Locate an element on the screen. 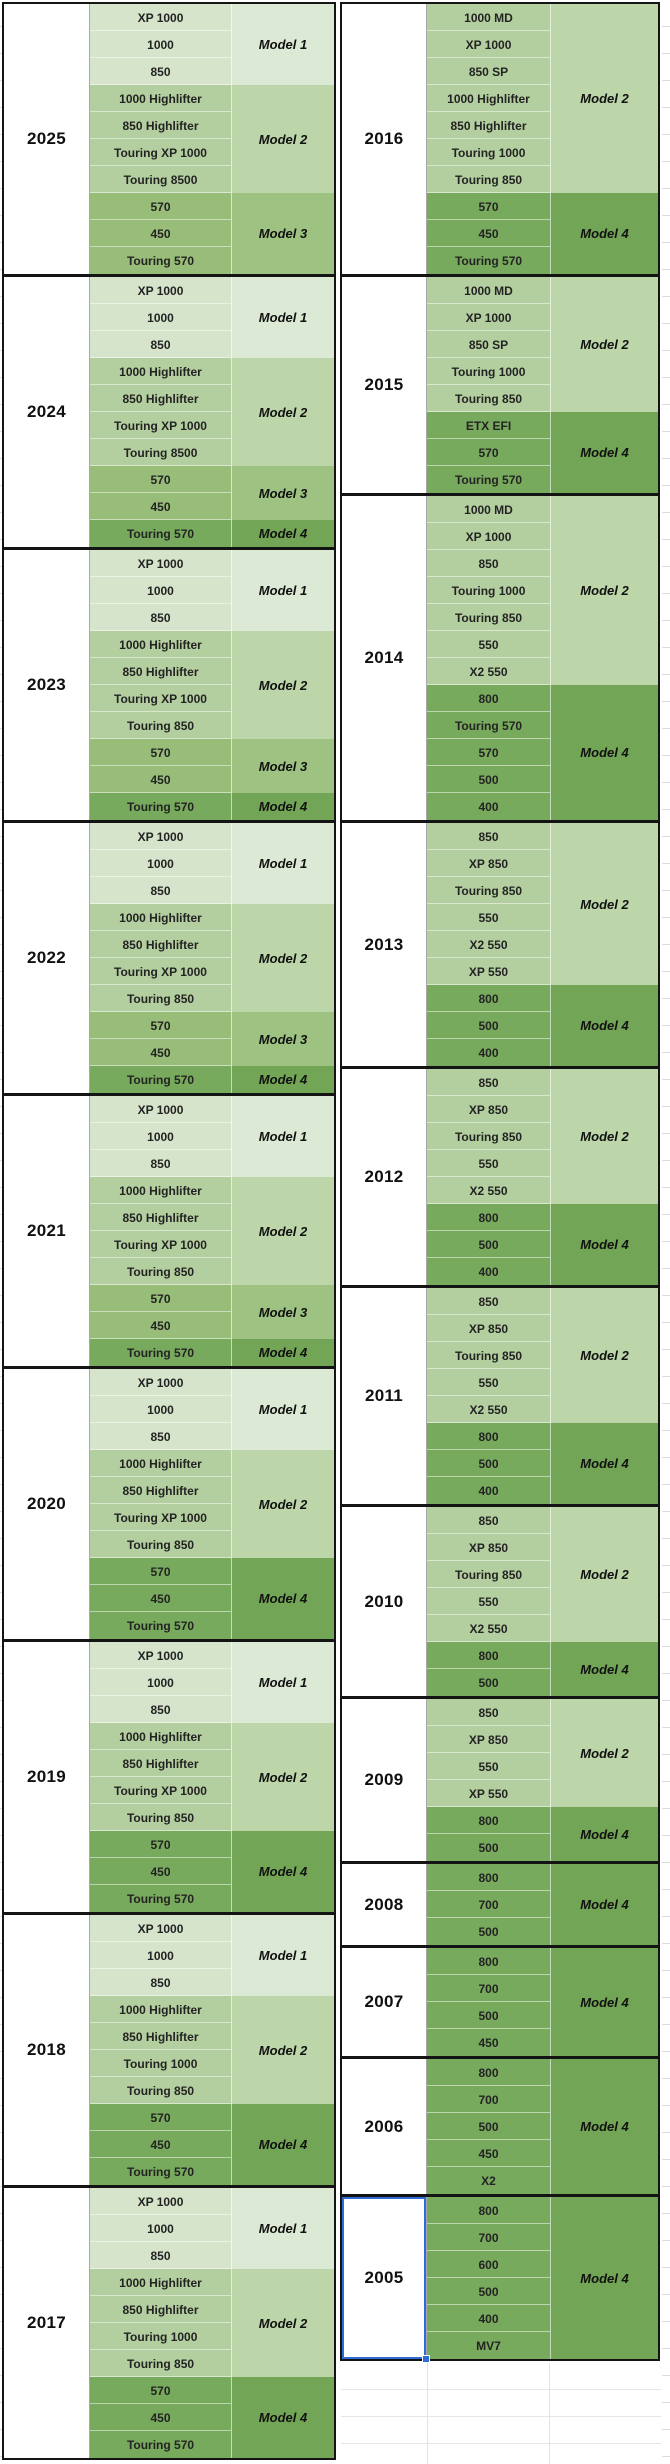 This screenshot has height=2464, width=670. year-cell-2025: 2025 is located at coordinates (47, 139).